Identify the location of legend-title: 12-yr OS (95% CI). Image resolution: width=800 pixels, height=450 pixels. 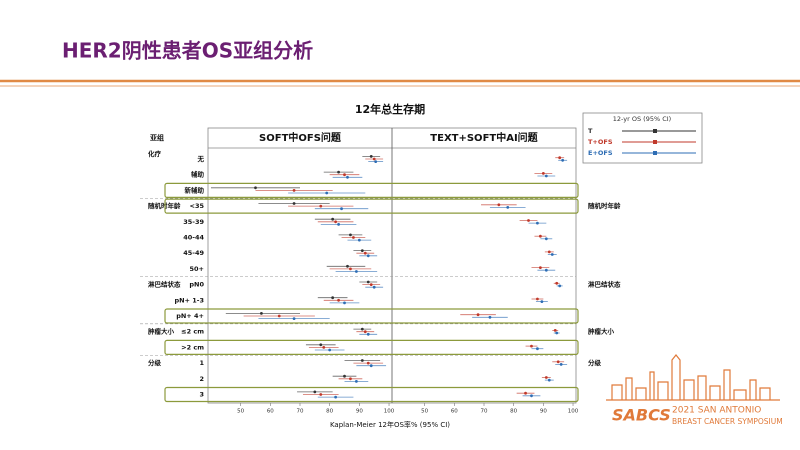
(642, 119).